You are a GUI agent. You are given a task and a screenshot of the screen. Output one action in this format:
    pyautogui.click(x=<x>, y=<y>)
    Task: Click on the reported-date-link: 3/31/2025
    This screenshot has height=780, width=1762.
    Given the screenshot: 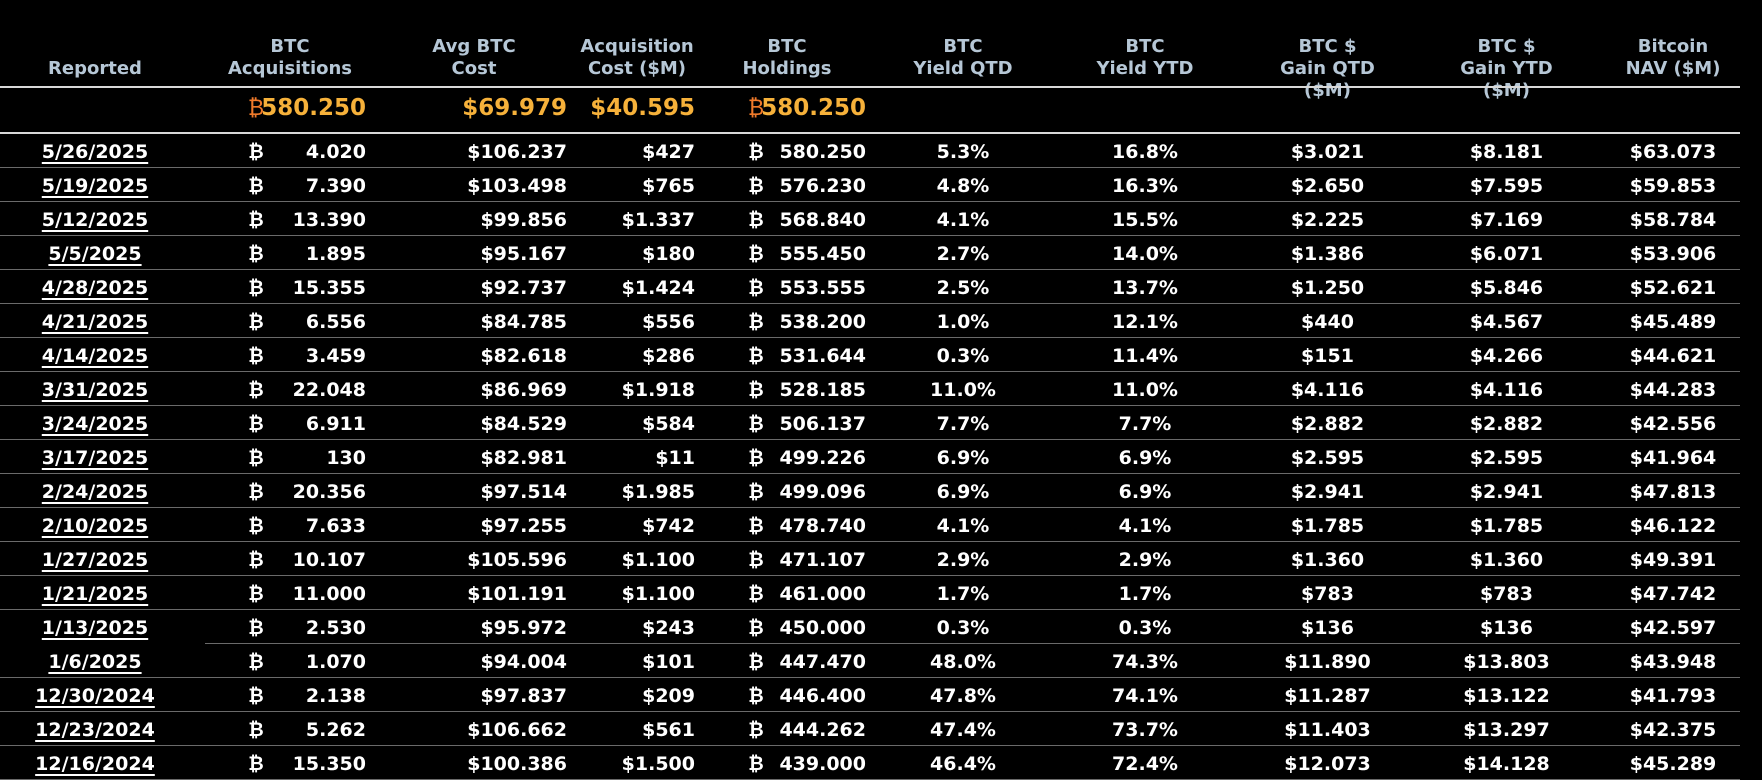 What is the action you would take?
    pyautogui.click(x=95, y=390)
    